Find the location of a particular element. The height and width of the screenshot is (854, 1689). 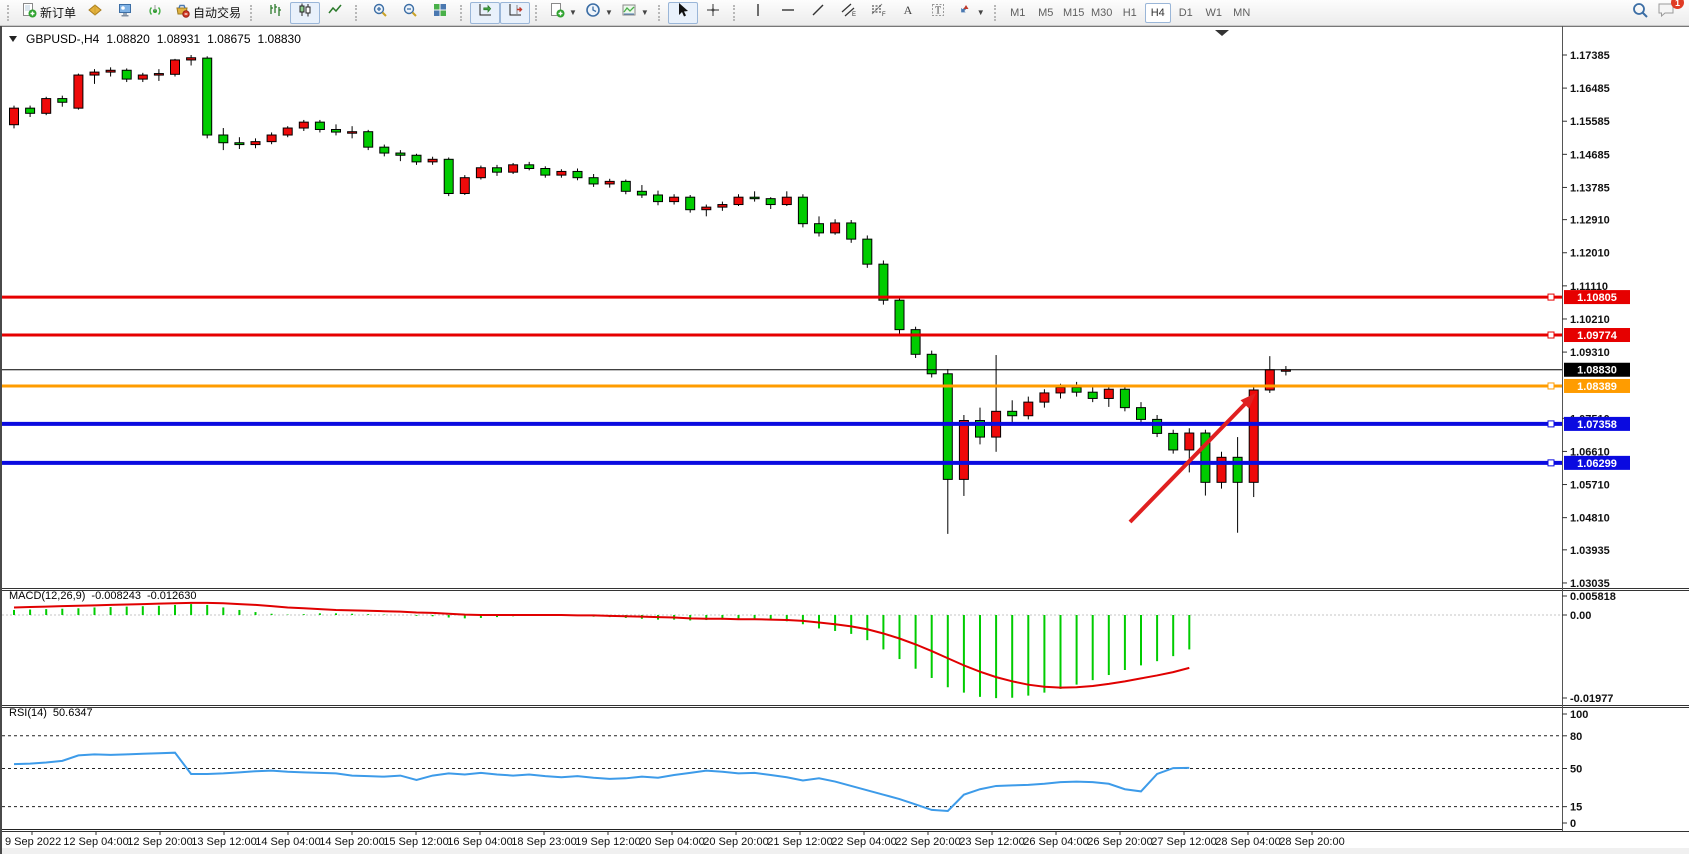

horizontal-line-tool-button is located at coordinates (788, 13).